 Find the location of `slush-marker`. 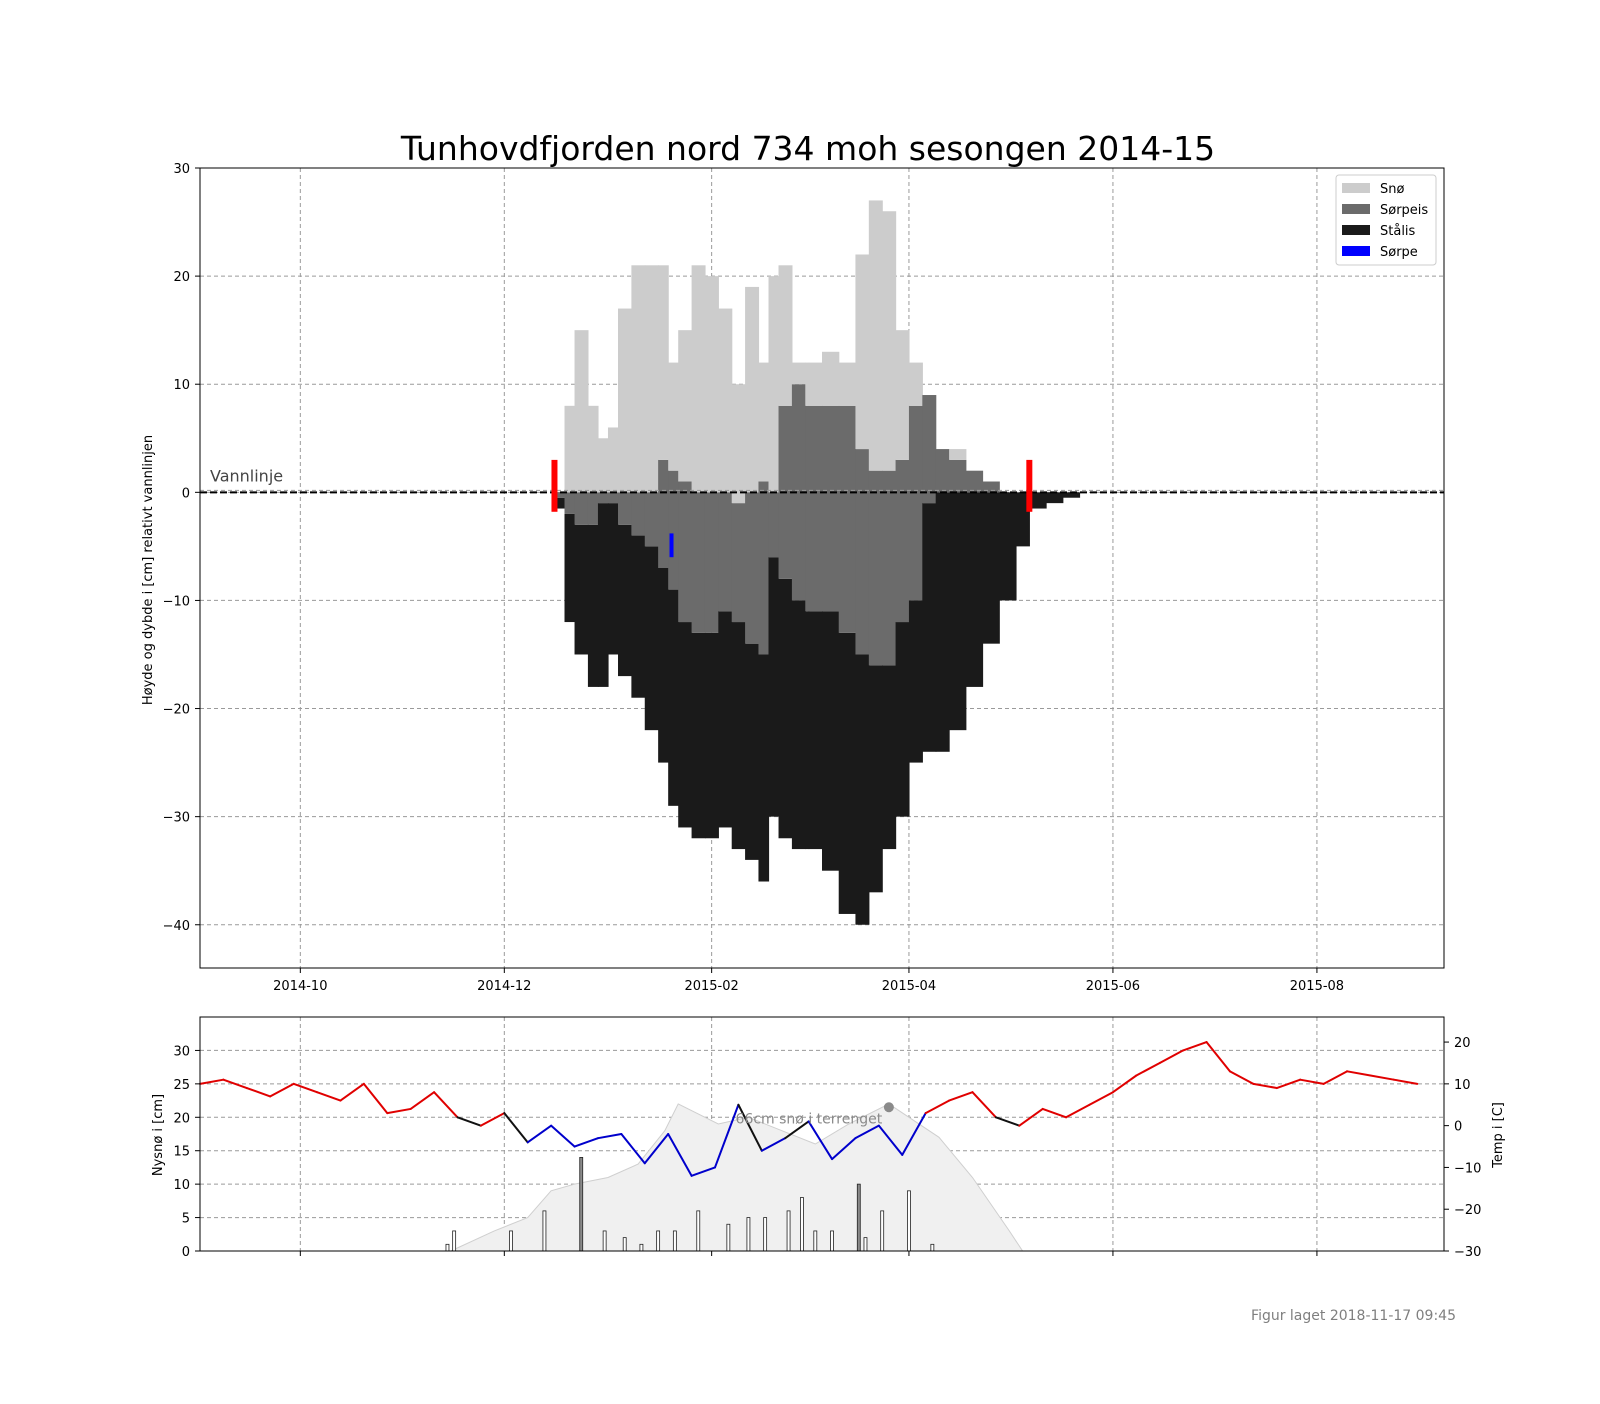

slush-marker is located at coordinates (671, 545).